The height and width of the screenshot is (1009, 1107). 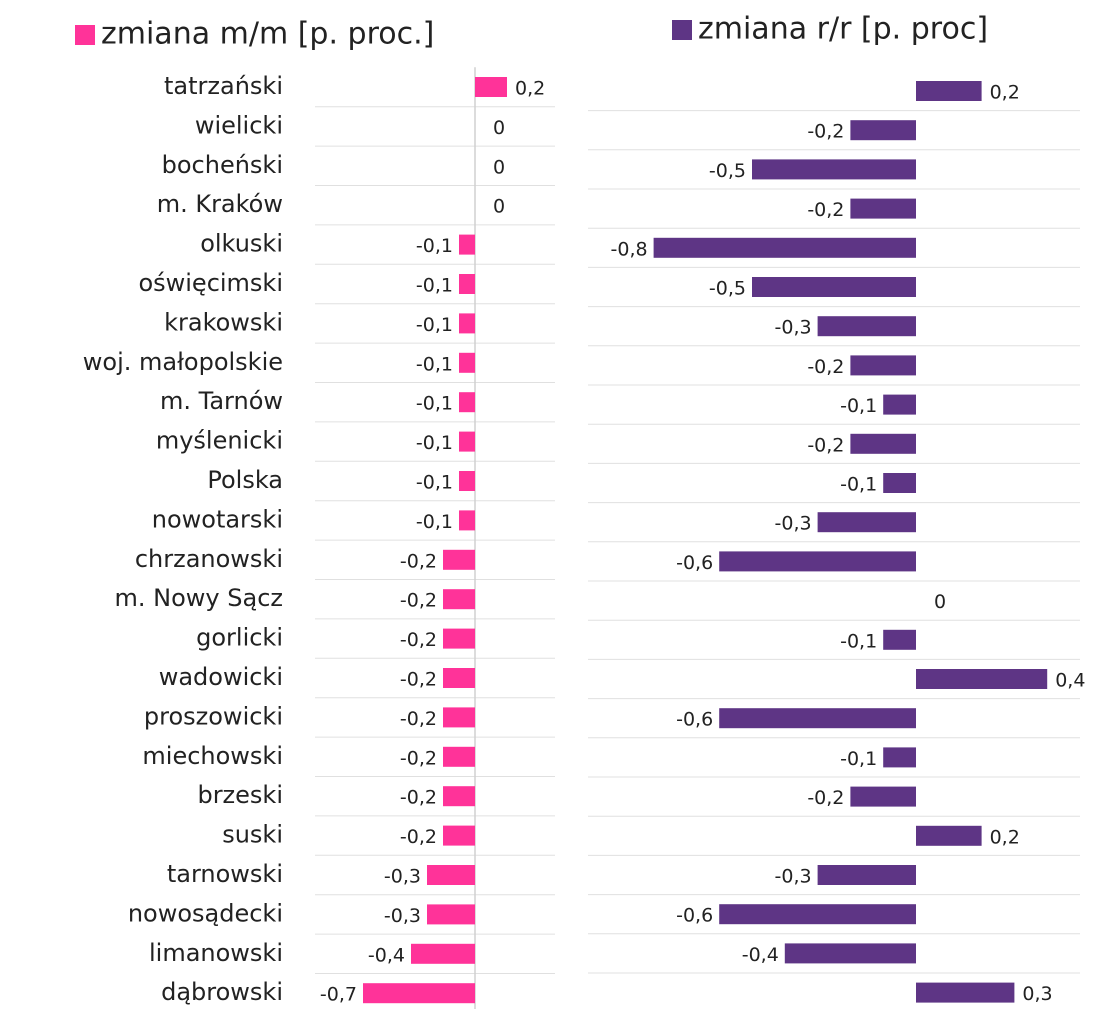 I want to click on category-label: tatrzański, so click(x=223, y=86).